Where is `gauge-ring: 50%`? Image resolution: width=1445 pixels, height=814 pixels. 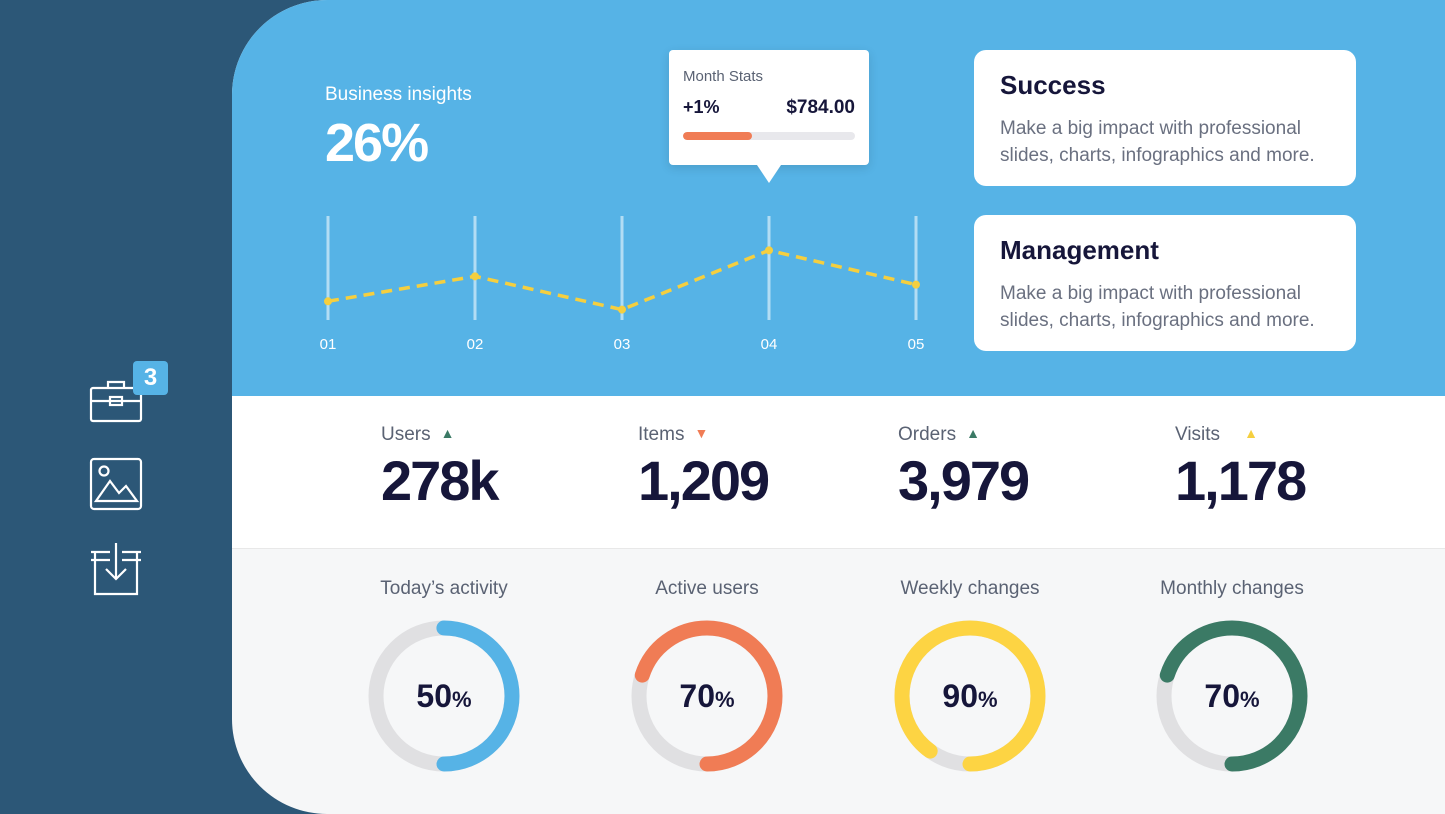 gauge-ring: 50% is located at coordinates (444, 696).